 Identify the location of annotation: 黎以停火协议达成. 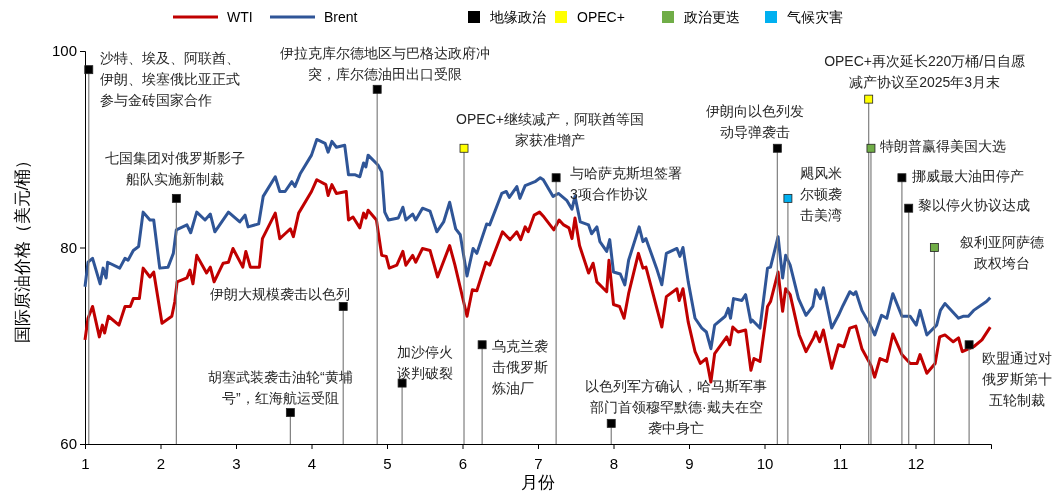
(973, 205).